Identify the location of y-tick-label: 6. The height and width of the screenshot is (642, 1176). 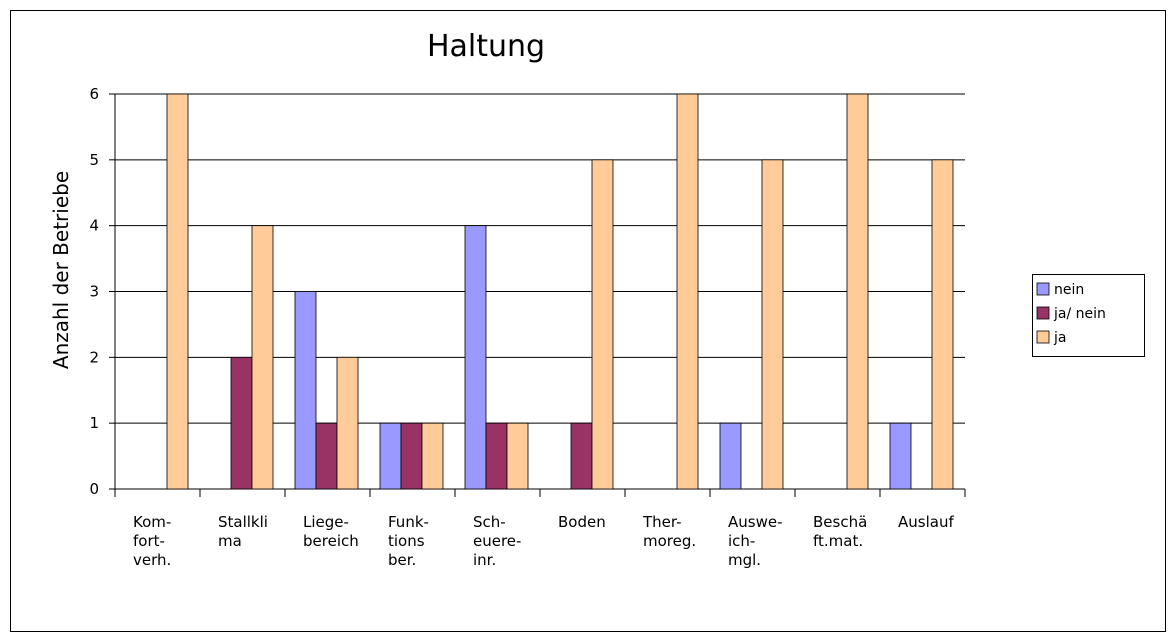
(94, 94).